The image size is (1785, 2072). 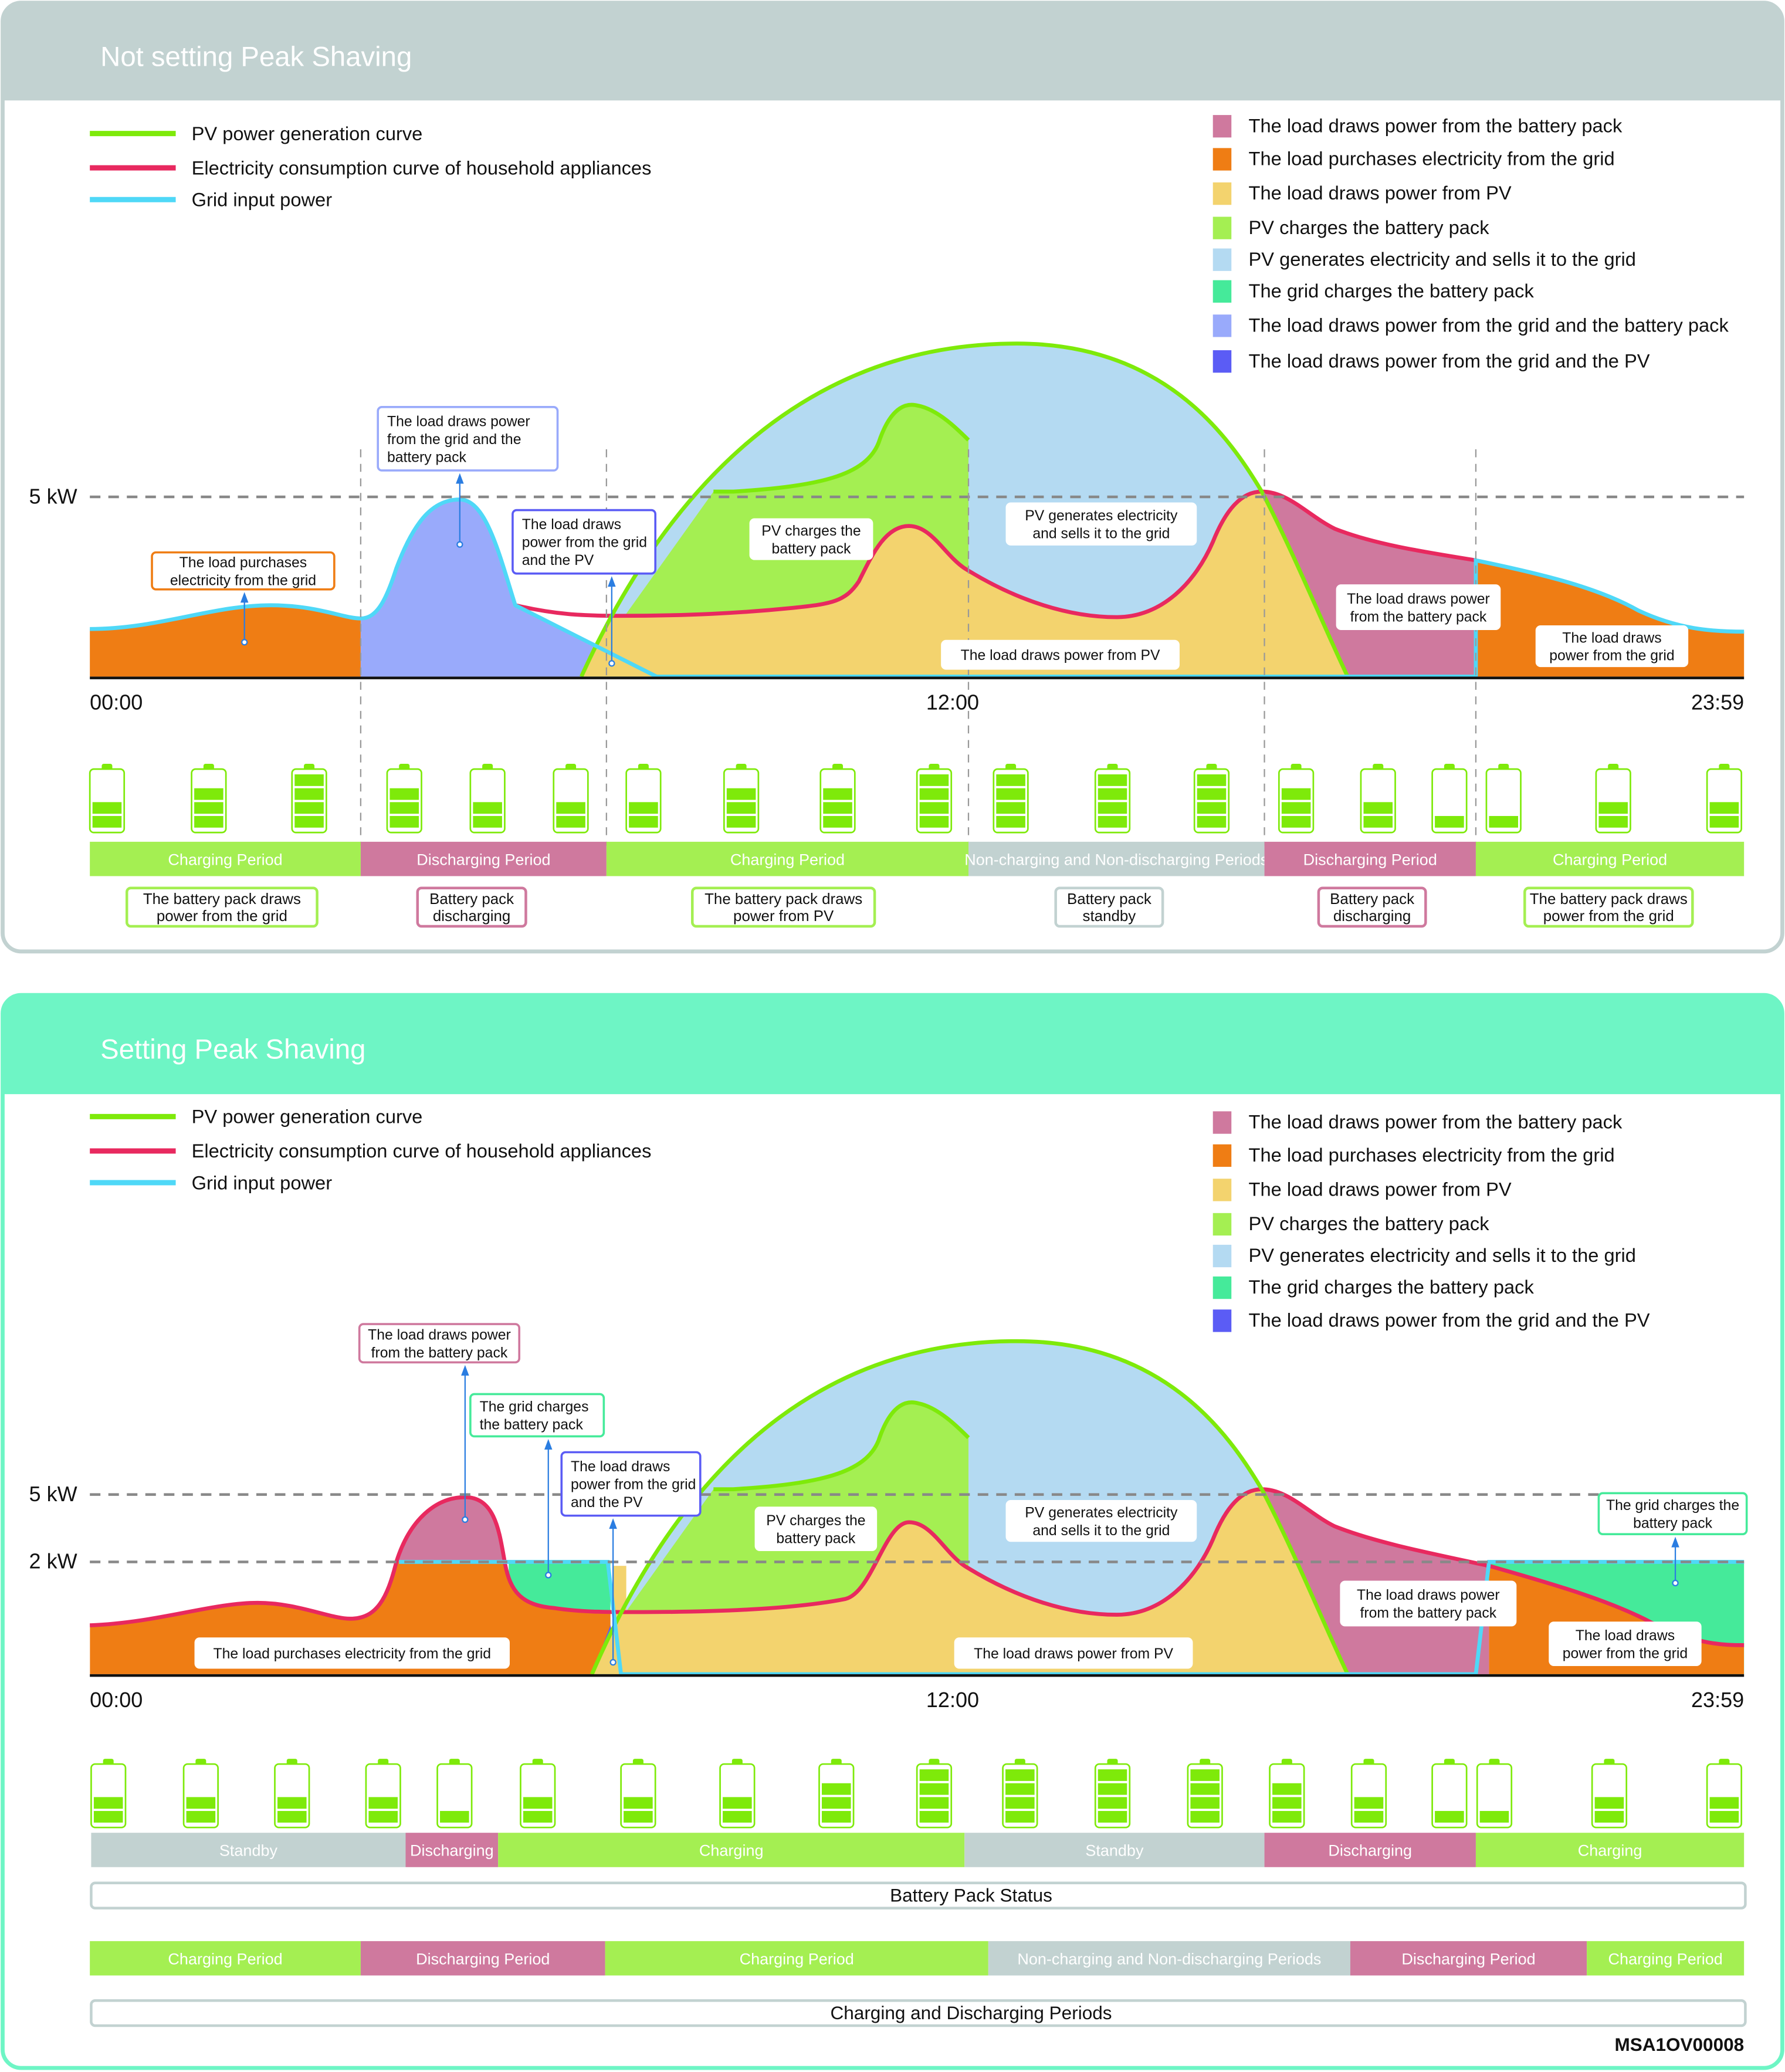 I want to click on area-pv-to-load, so click(x=964, y=585).